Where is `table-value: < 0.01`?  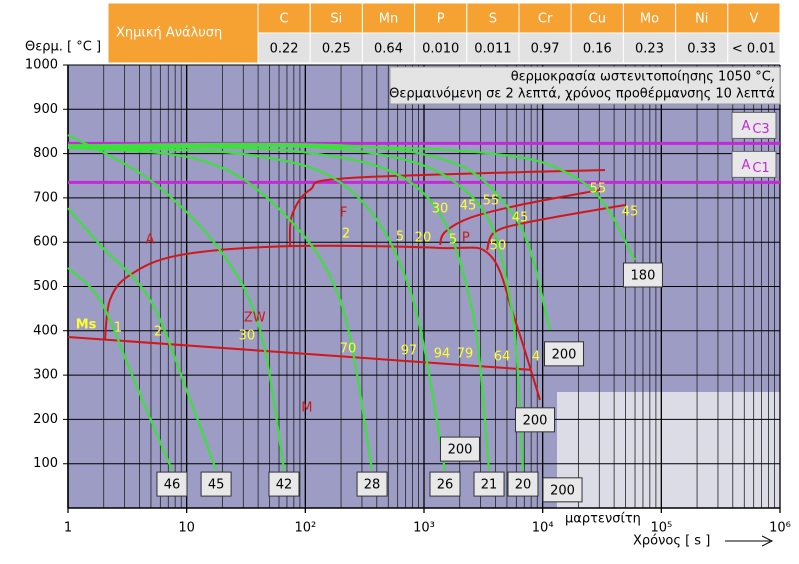 table-value: < 0.01 is located at coordinates (754, 49).